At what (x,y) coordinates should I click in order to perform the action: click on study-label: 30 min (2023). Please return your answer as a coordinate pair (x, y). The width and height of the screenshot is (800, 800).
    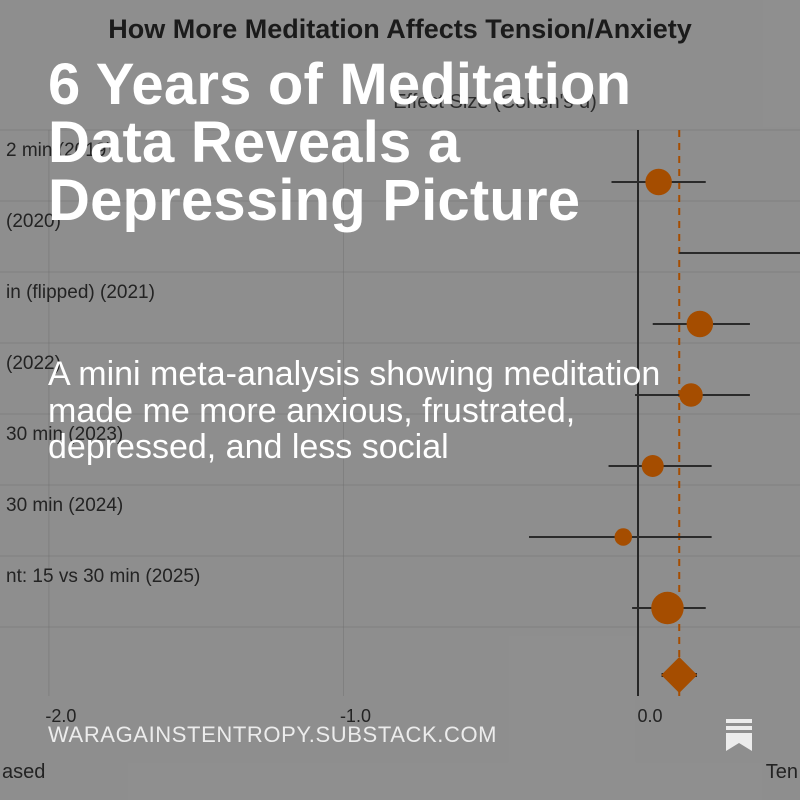
    Looking at the image, I should click on (64, 434).